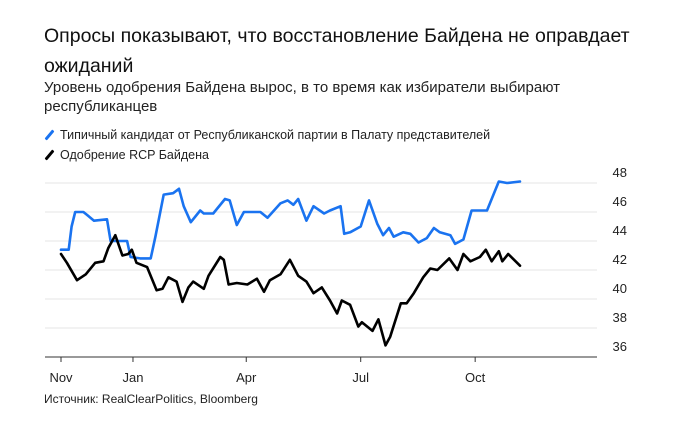 The width and height of the screenshot is (675, 426). I want to click on y-tick-label: 40, so click(620, 288).